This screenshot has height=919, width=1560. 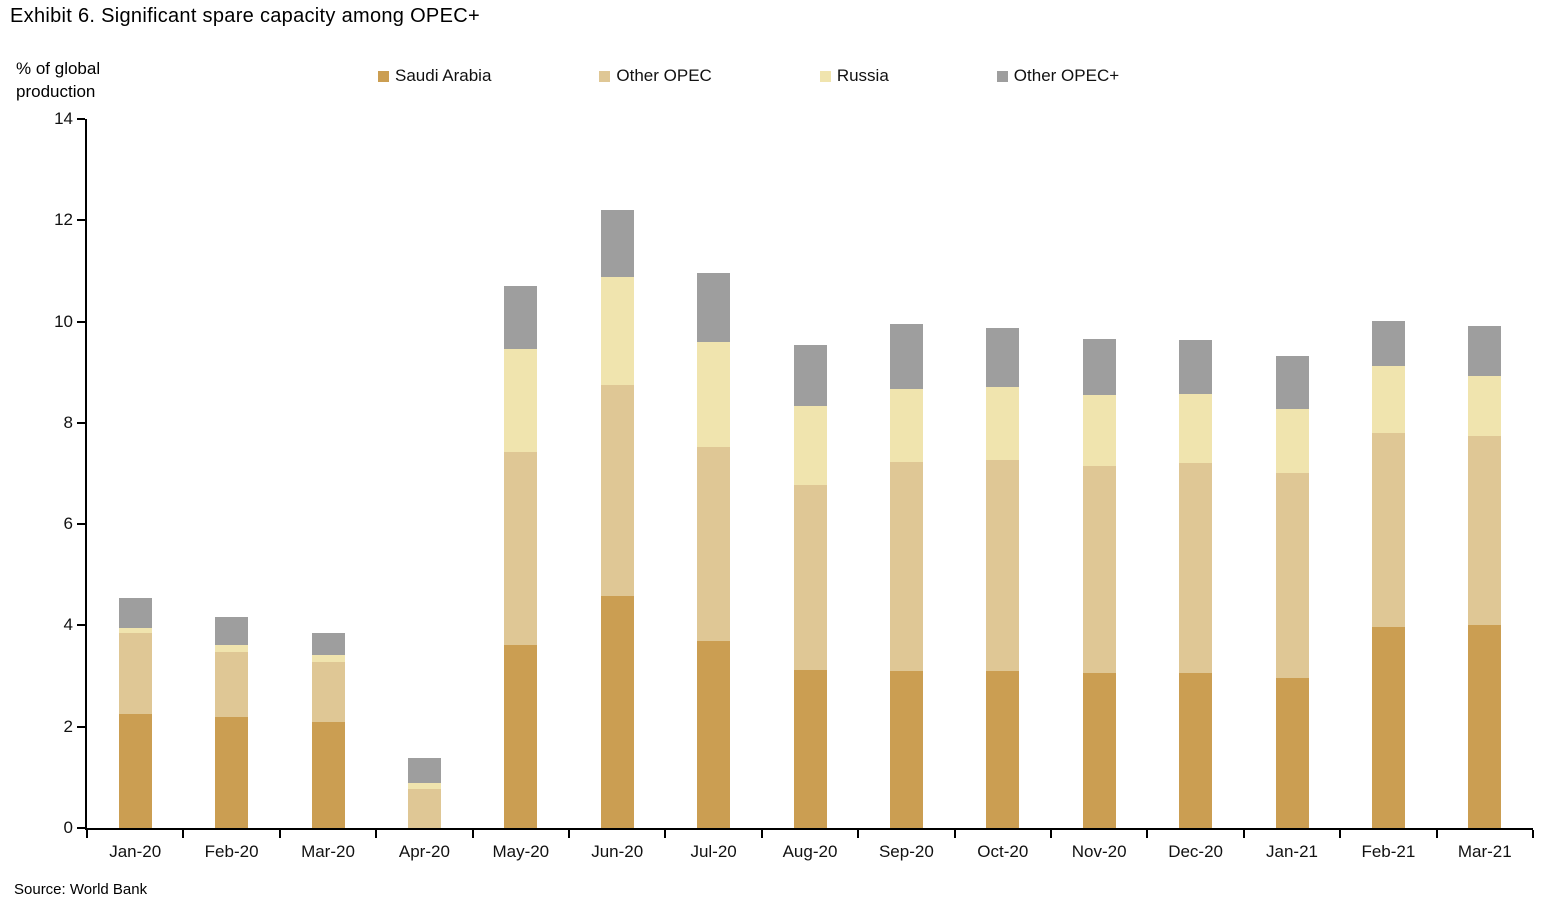 I want to click on legend-label: Other OPEC+, so click(x=1066, y=75).